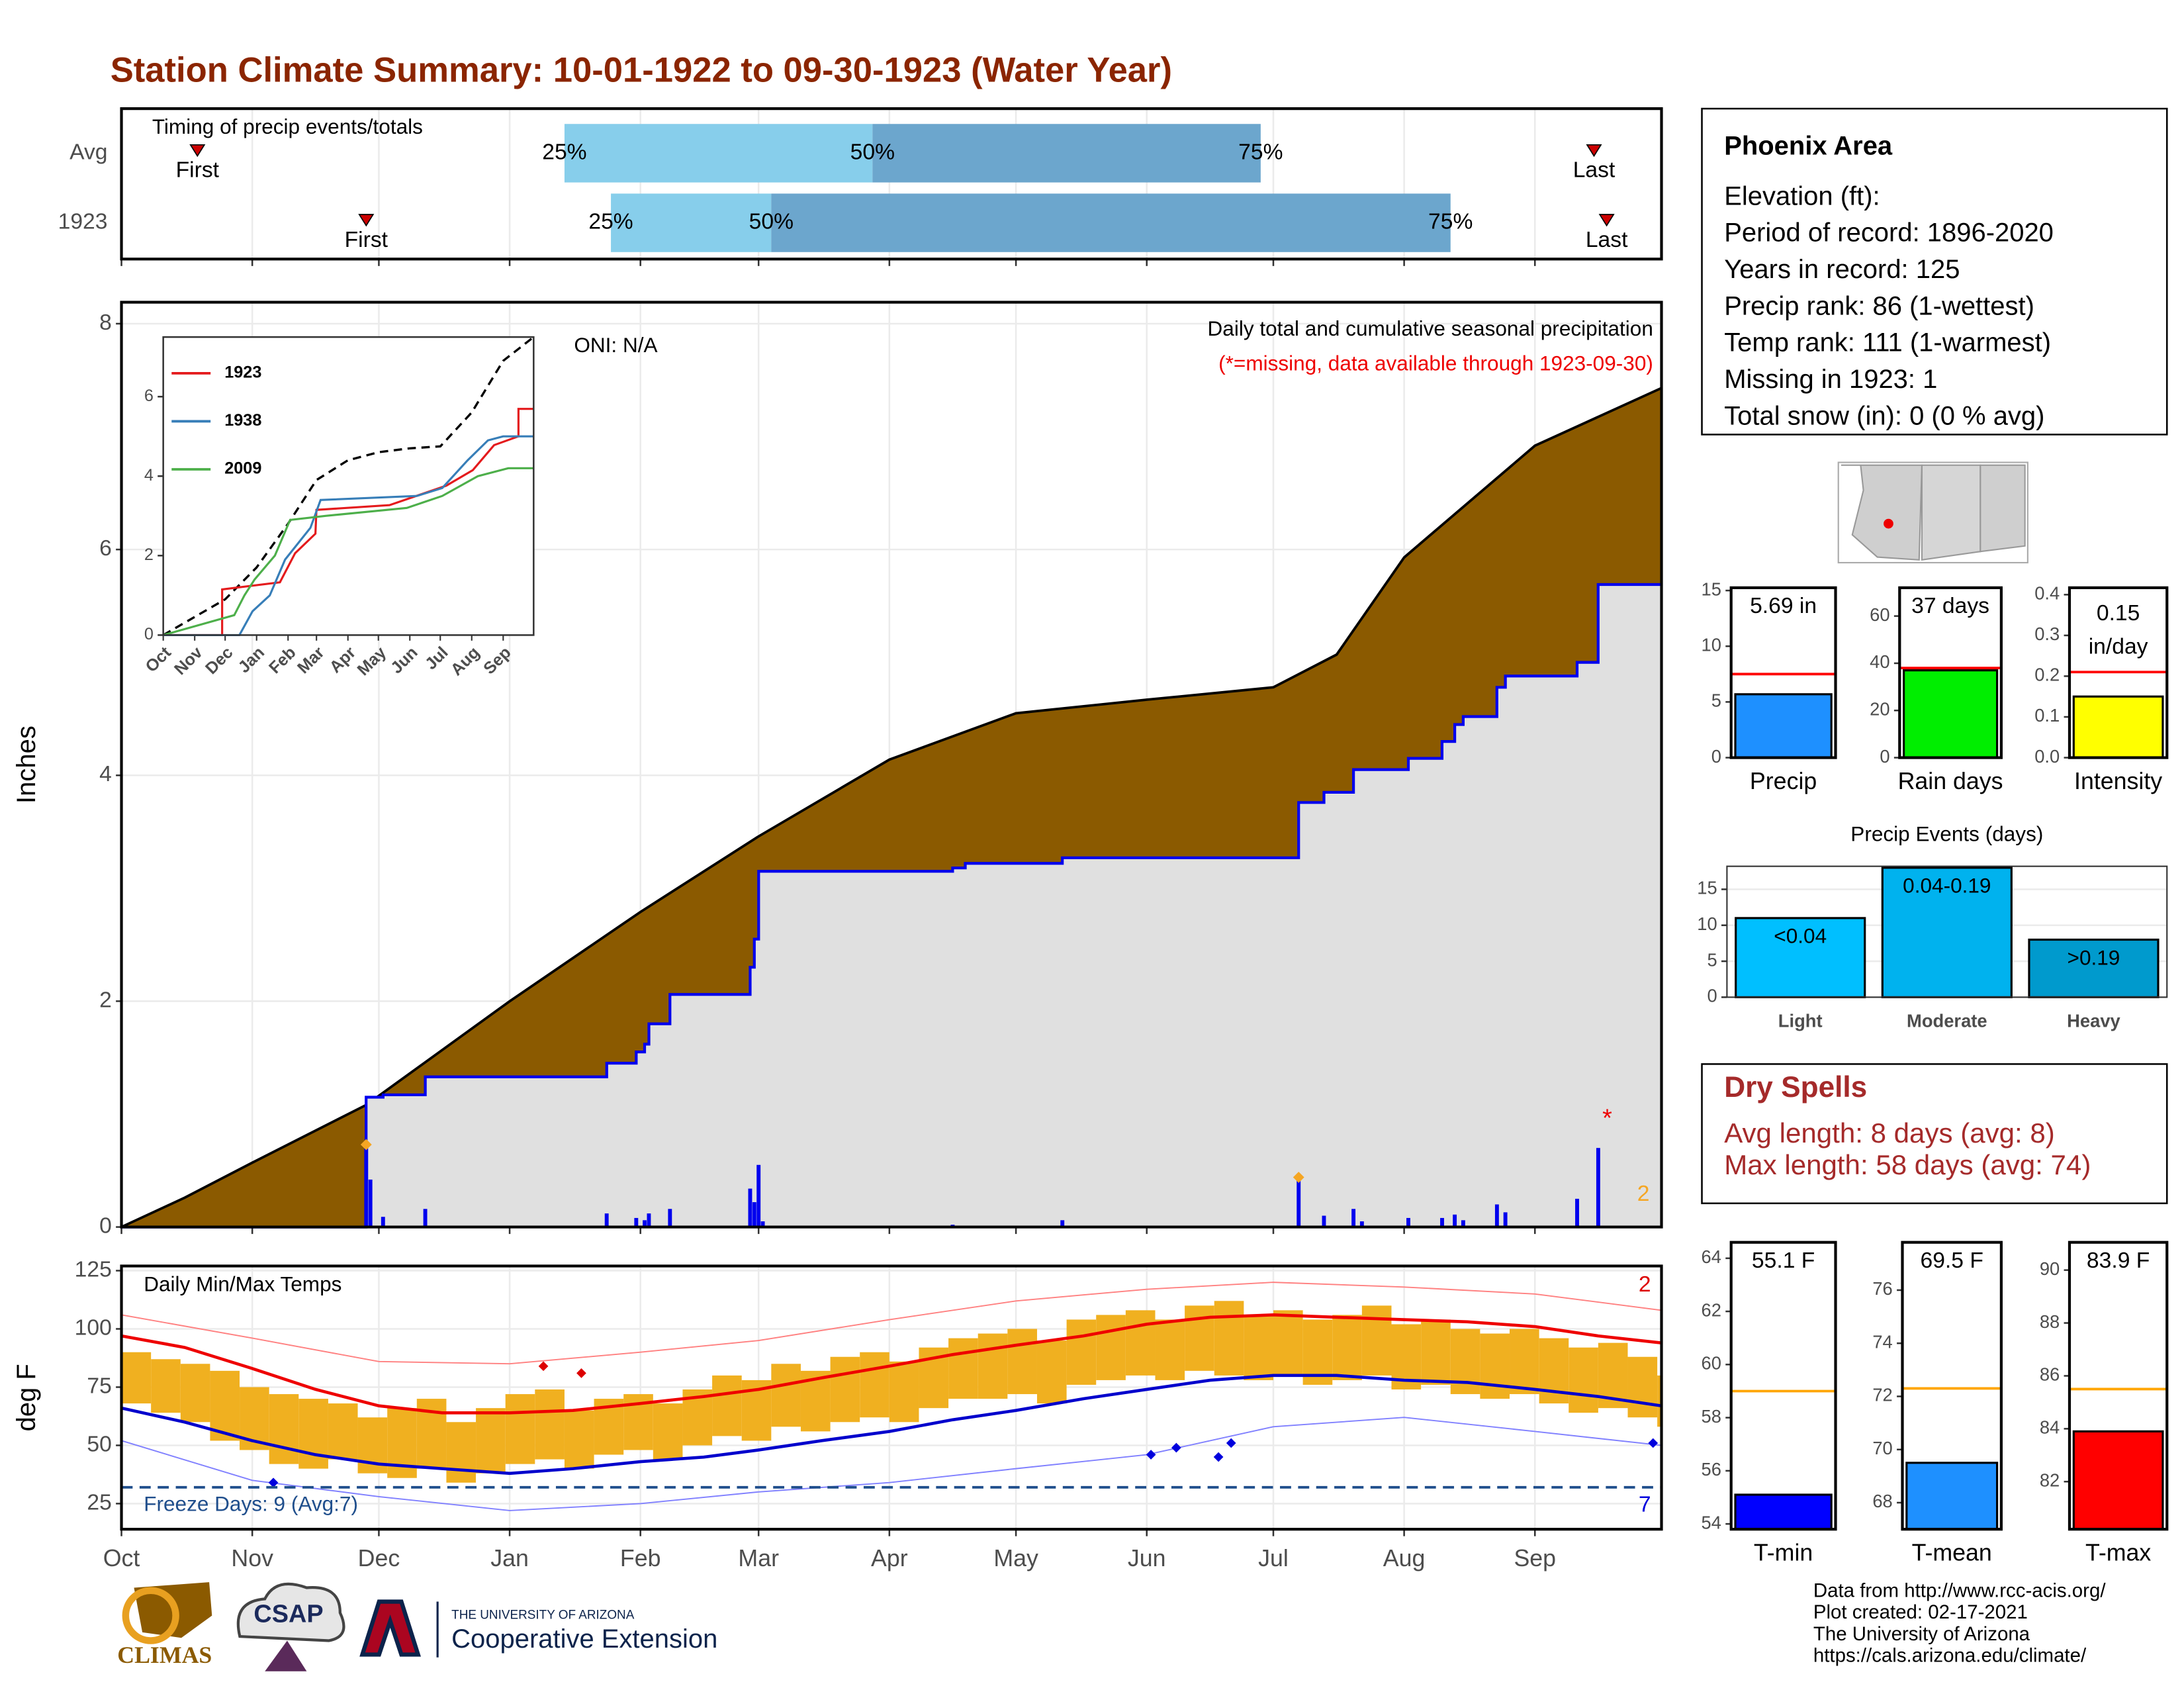 The height and width of the screenshot is (1688, 2184). Describe the element at coordinates (1842, 269) in the screenshot. I see `station-line: Years in record: 125` at that location.